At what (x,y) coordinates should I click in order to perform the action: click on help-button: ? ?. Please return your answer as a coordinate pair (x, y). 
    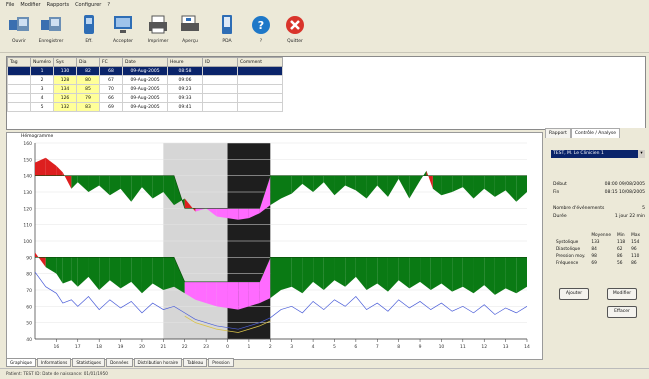
    Looking at the image, I should click on (261, 29).